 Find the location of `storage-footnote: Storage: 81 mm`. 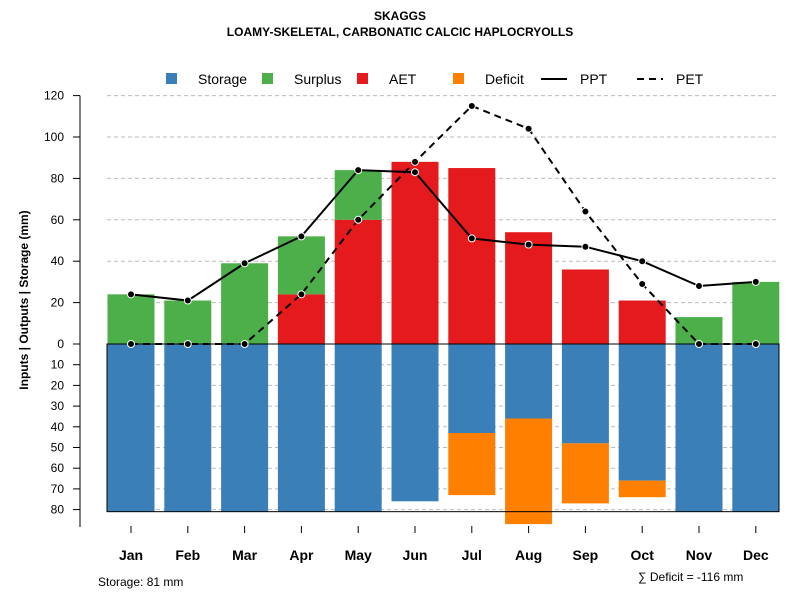

storage-footnote: Storage: 81 mm is located at coordinates (141, 582).